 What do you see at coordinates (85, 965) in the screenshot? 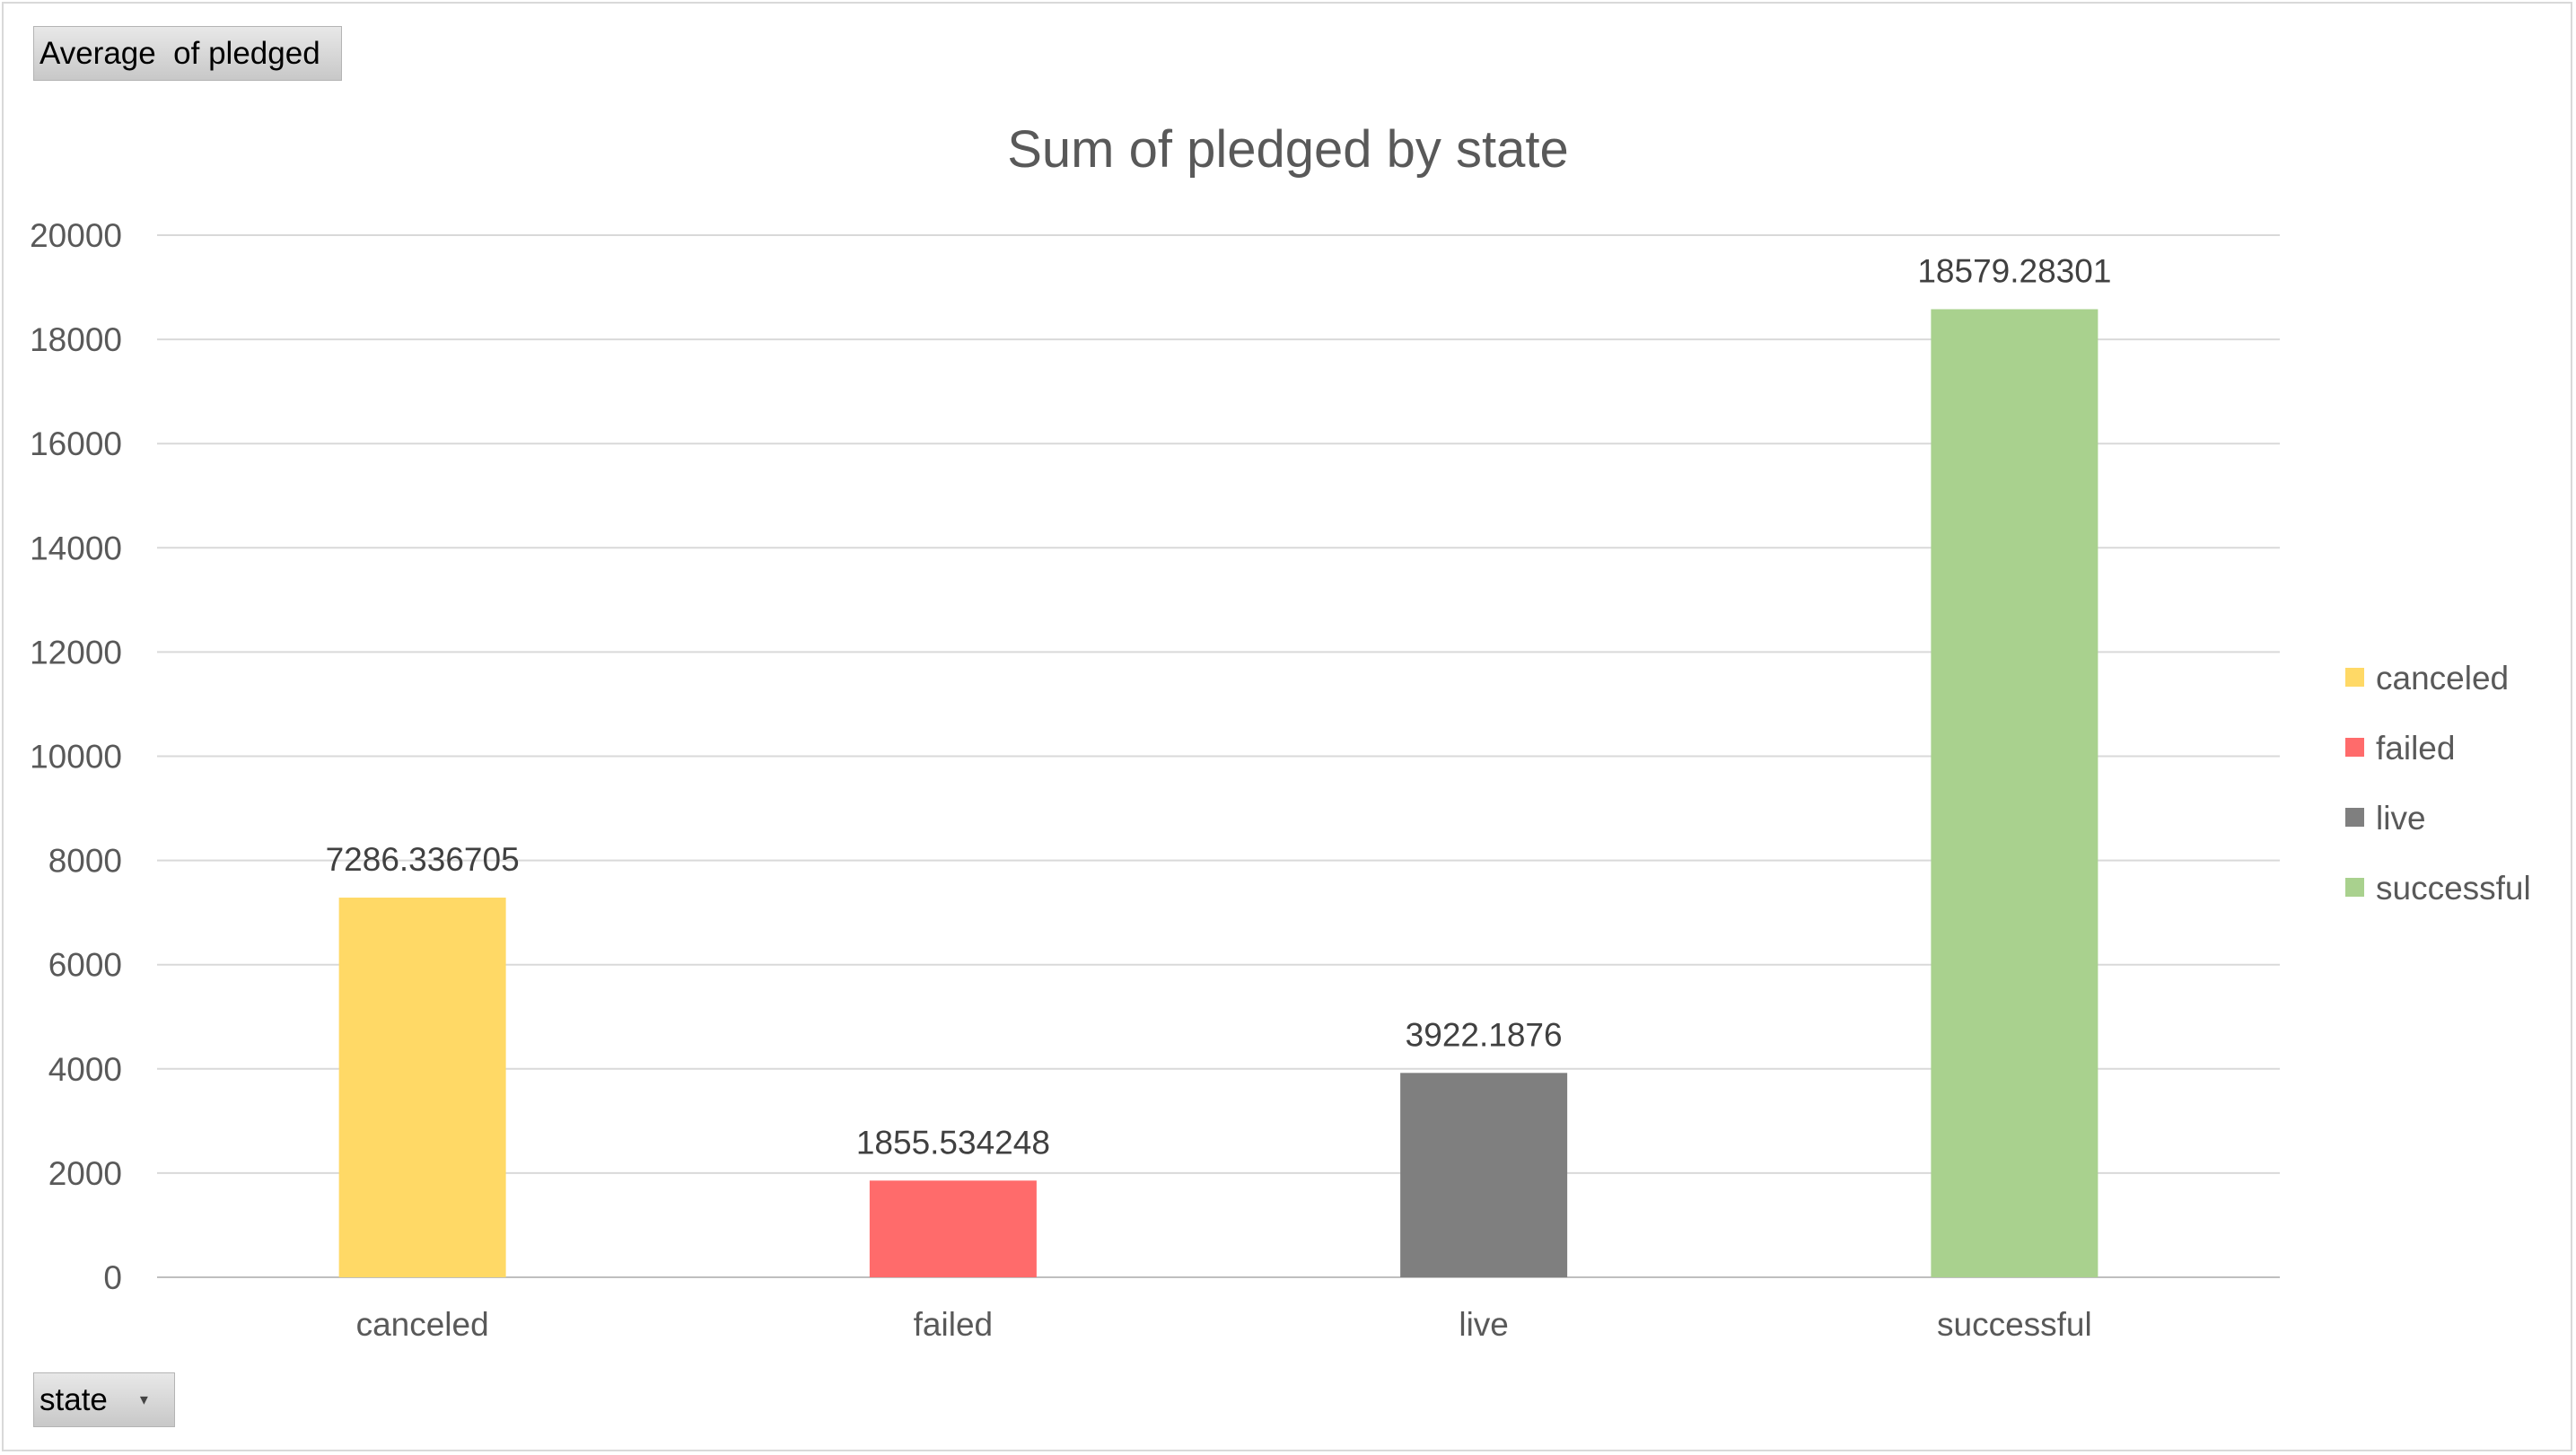
I see `y-tick-label: 6000` at bounding box center [85, 965].